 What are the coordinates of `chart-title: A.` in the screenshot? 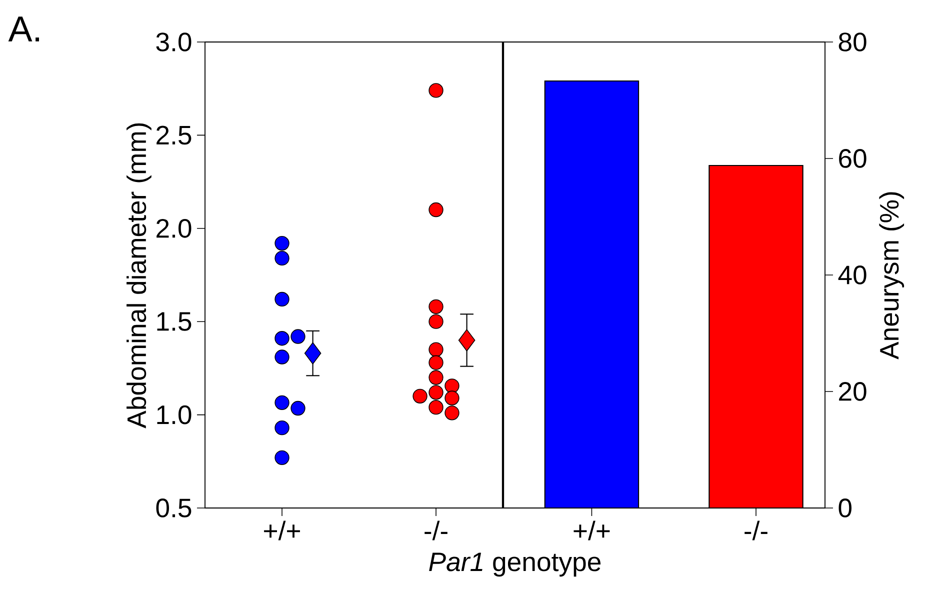 It's located at (23, 29).